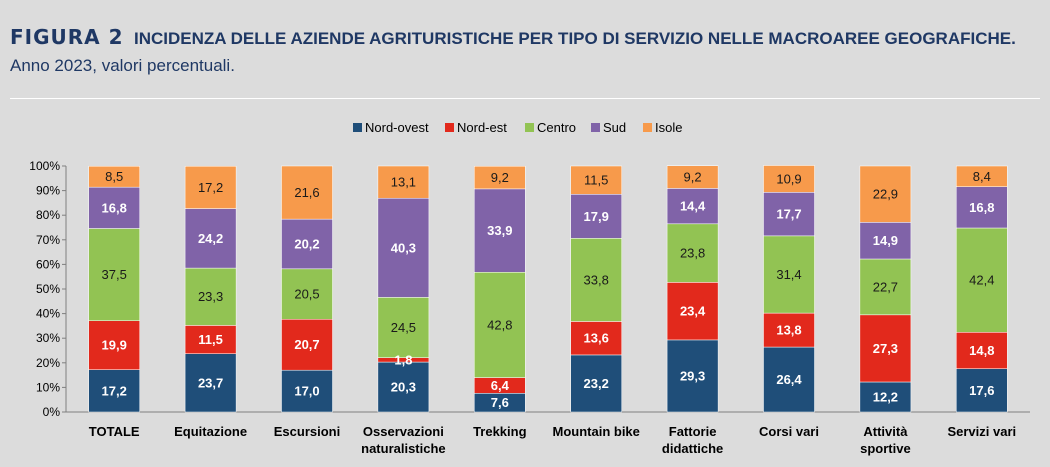 The height and width of the screenshot is (467, 1050). I want to click on data-label: 17,2, so click(210, 187).